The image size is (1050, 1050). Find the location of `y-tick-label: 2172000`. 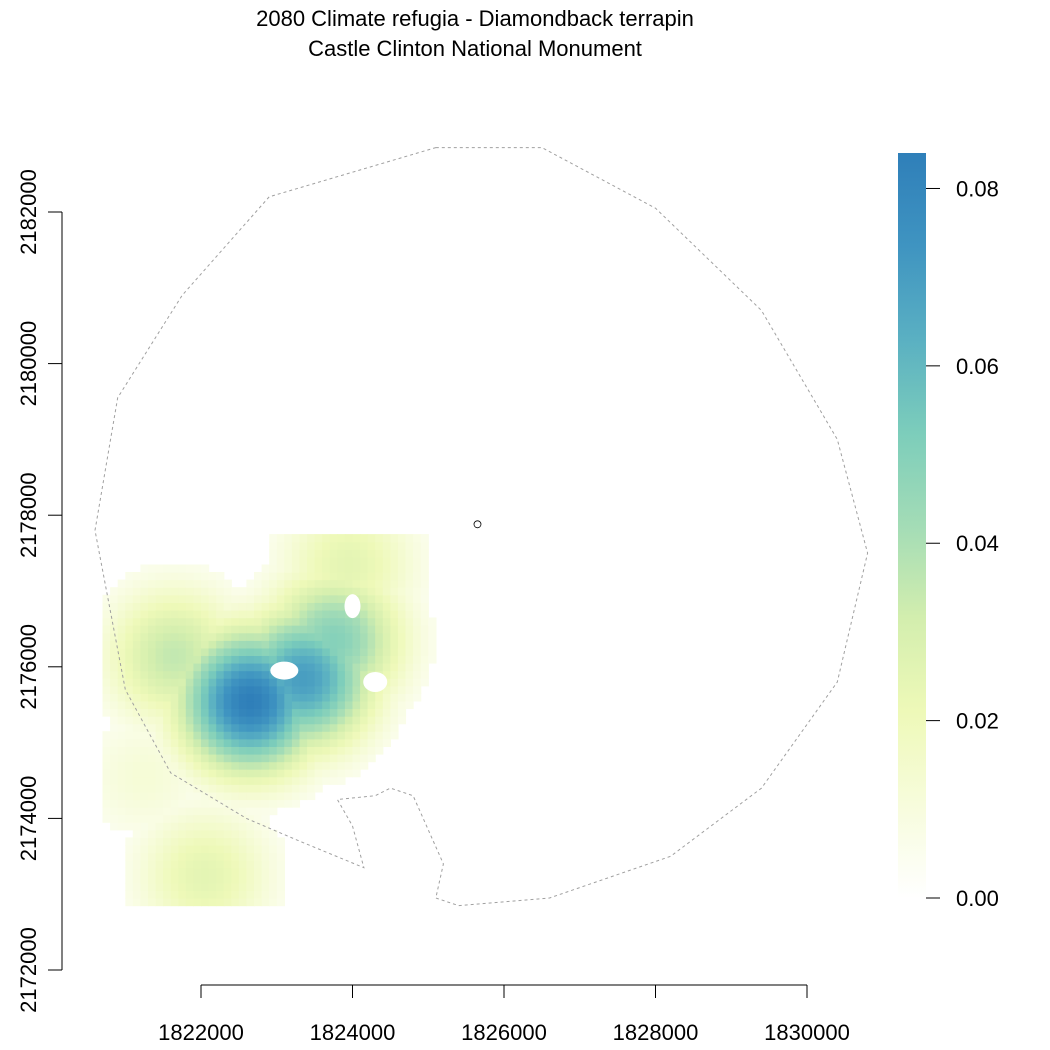

y-tick-label: 2172000 is located at coordinates (28, 970).